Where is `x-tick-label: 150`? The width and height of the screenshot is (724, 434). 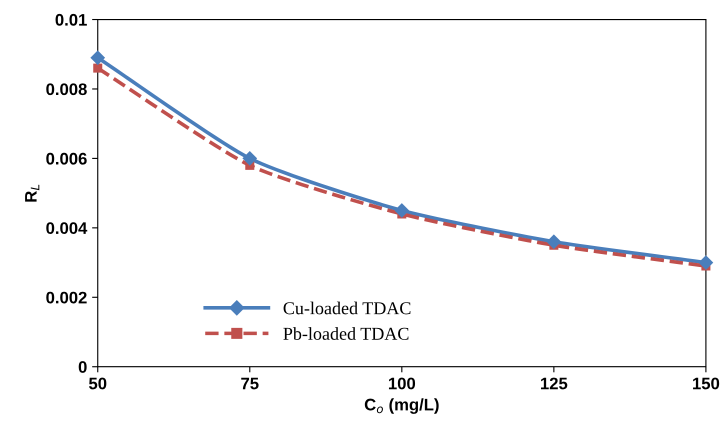
x-tick-label: 150 is located at coordinates (706, 384).